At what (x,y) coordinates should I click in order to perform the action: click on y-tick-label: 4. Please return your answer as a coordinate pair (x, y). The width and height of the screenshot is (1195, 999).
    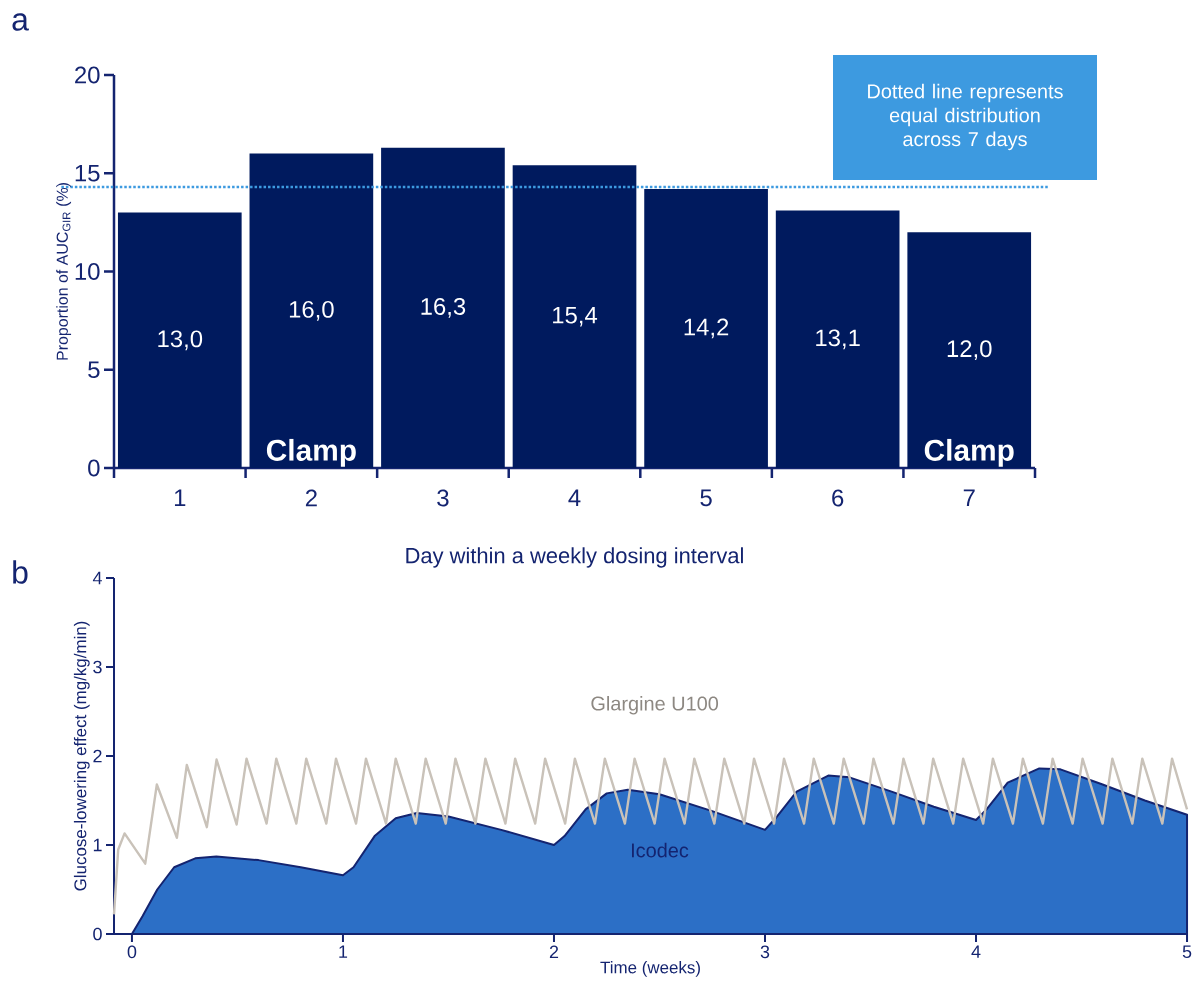
    Looking at the image, I should click on (97, 578).